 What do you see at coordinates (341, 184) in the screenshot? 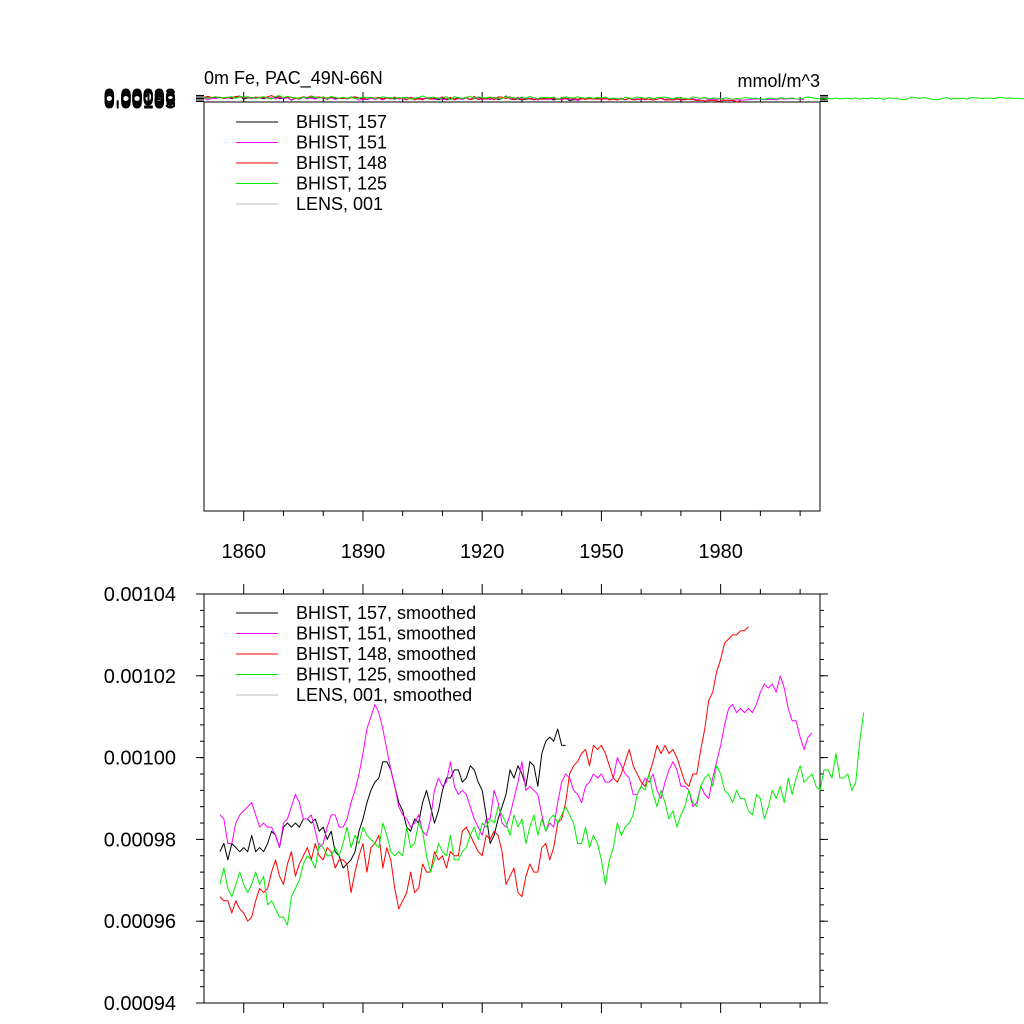
I see `legend-label: BHIST, 125` at bounding box center [341, 184].